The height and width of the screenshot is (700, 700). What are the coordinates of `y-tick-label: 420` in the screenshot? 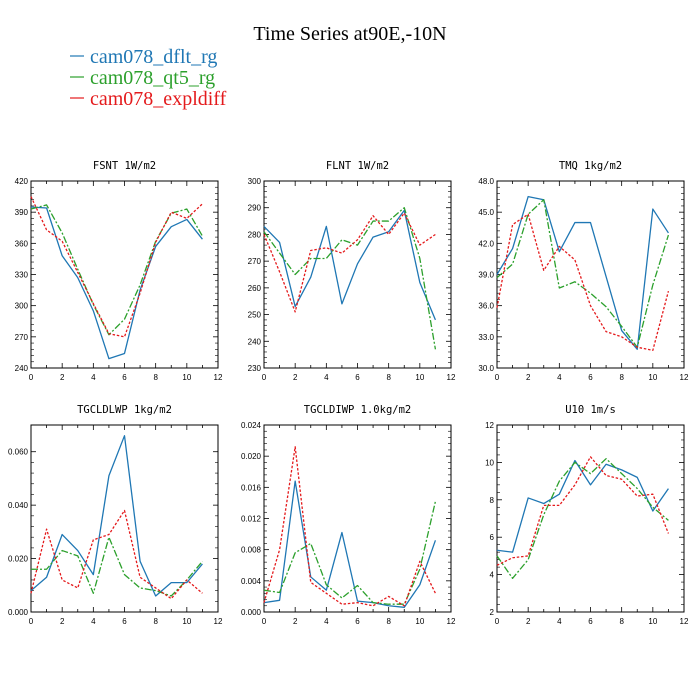 It's located at (22, 181).